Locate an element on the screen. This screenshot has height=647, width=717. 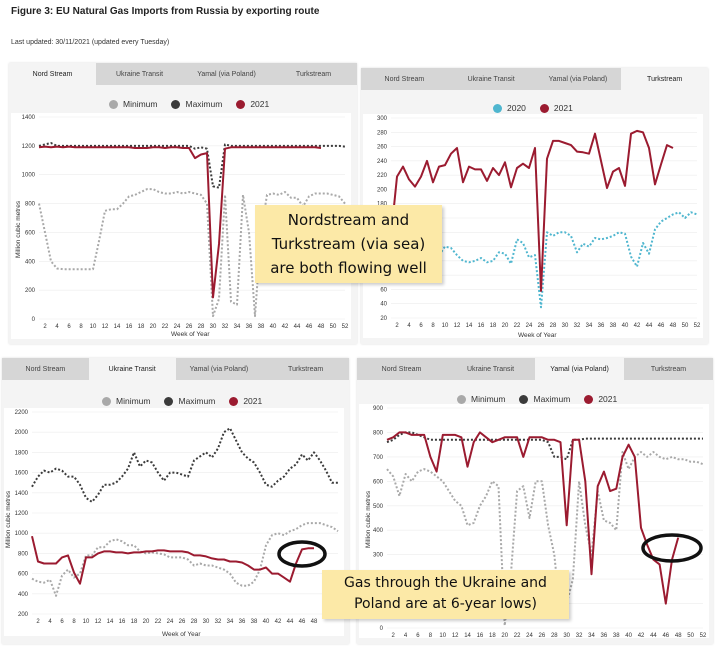
chart-legend: Minimum Maximum 2021 is located at coordinates (537, 399).